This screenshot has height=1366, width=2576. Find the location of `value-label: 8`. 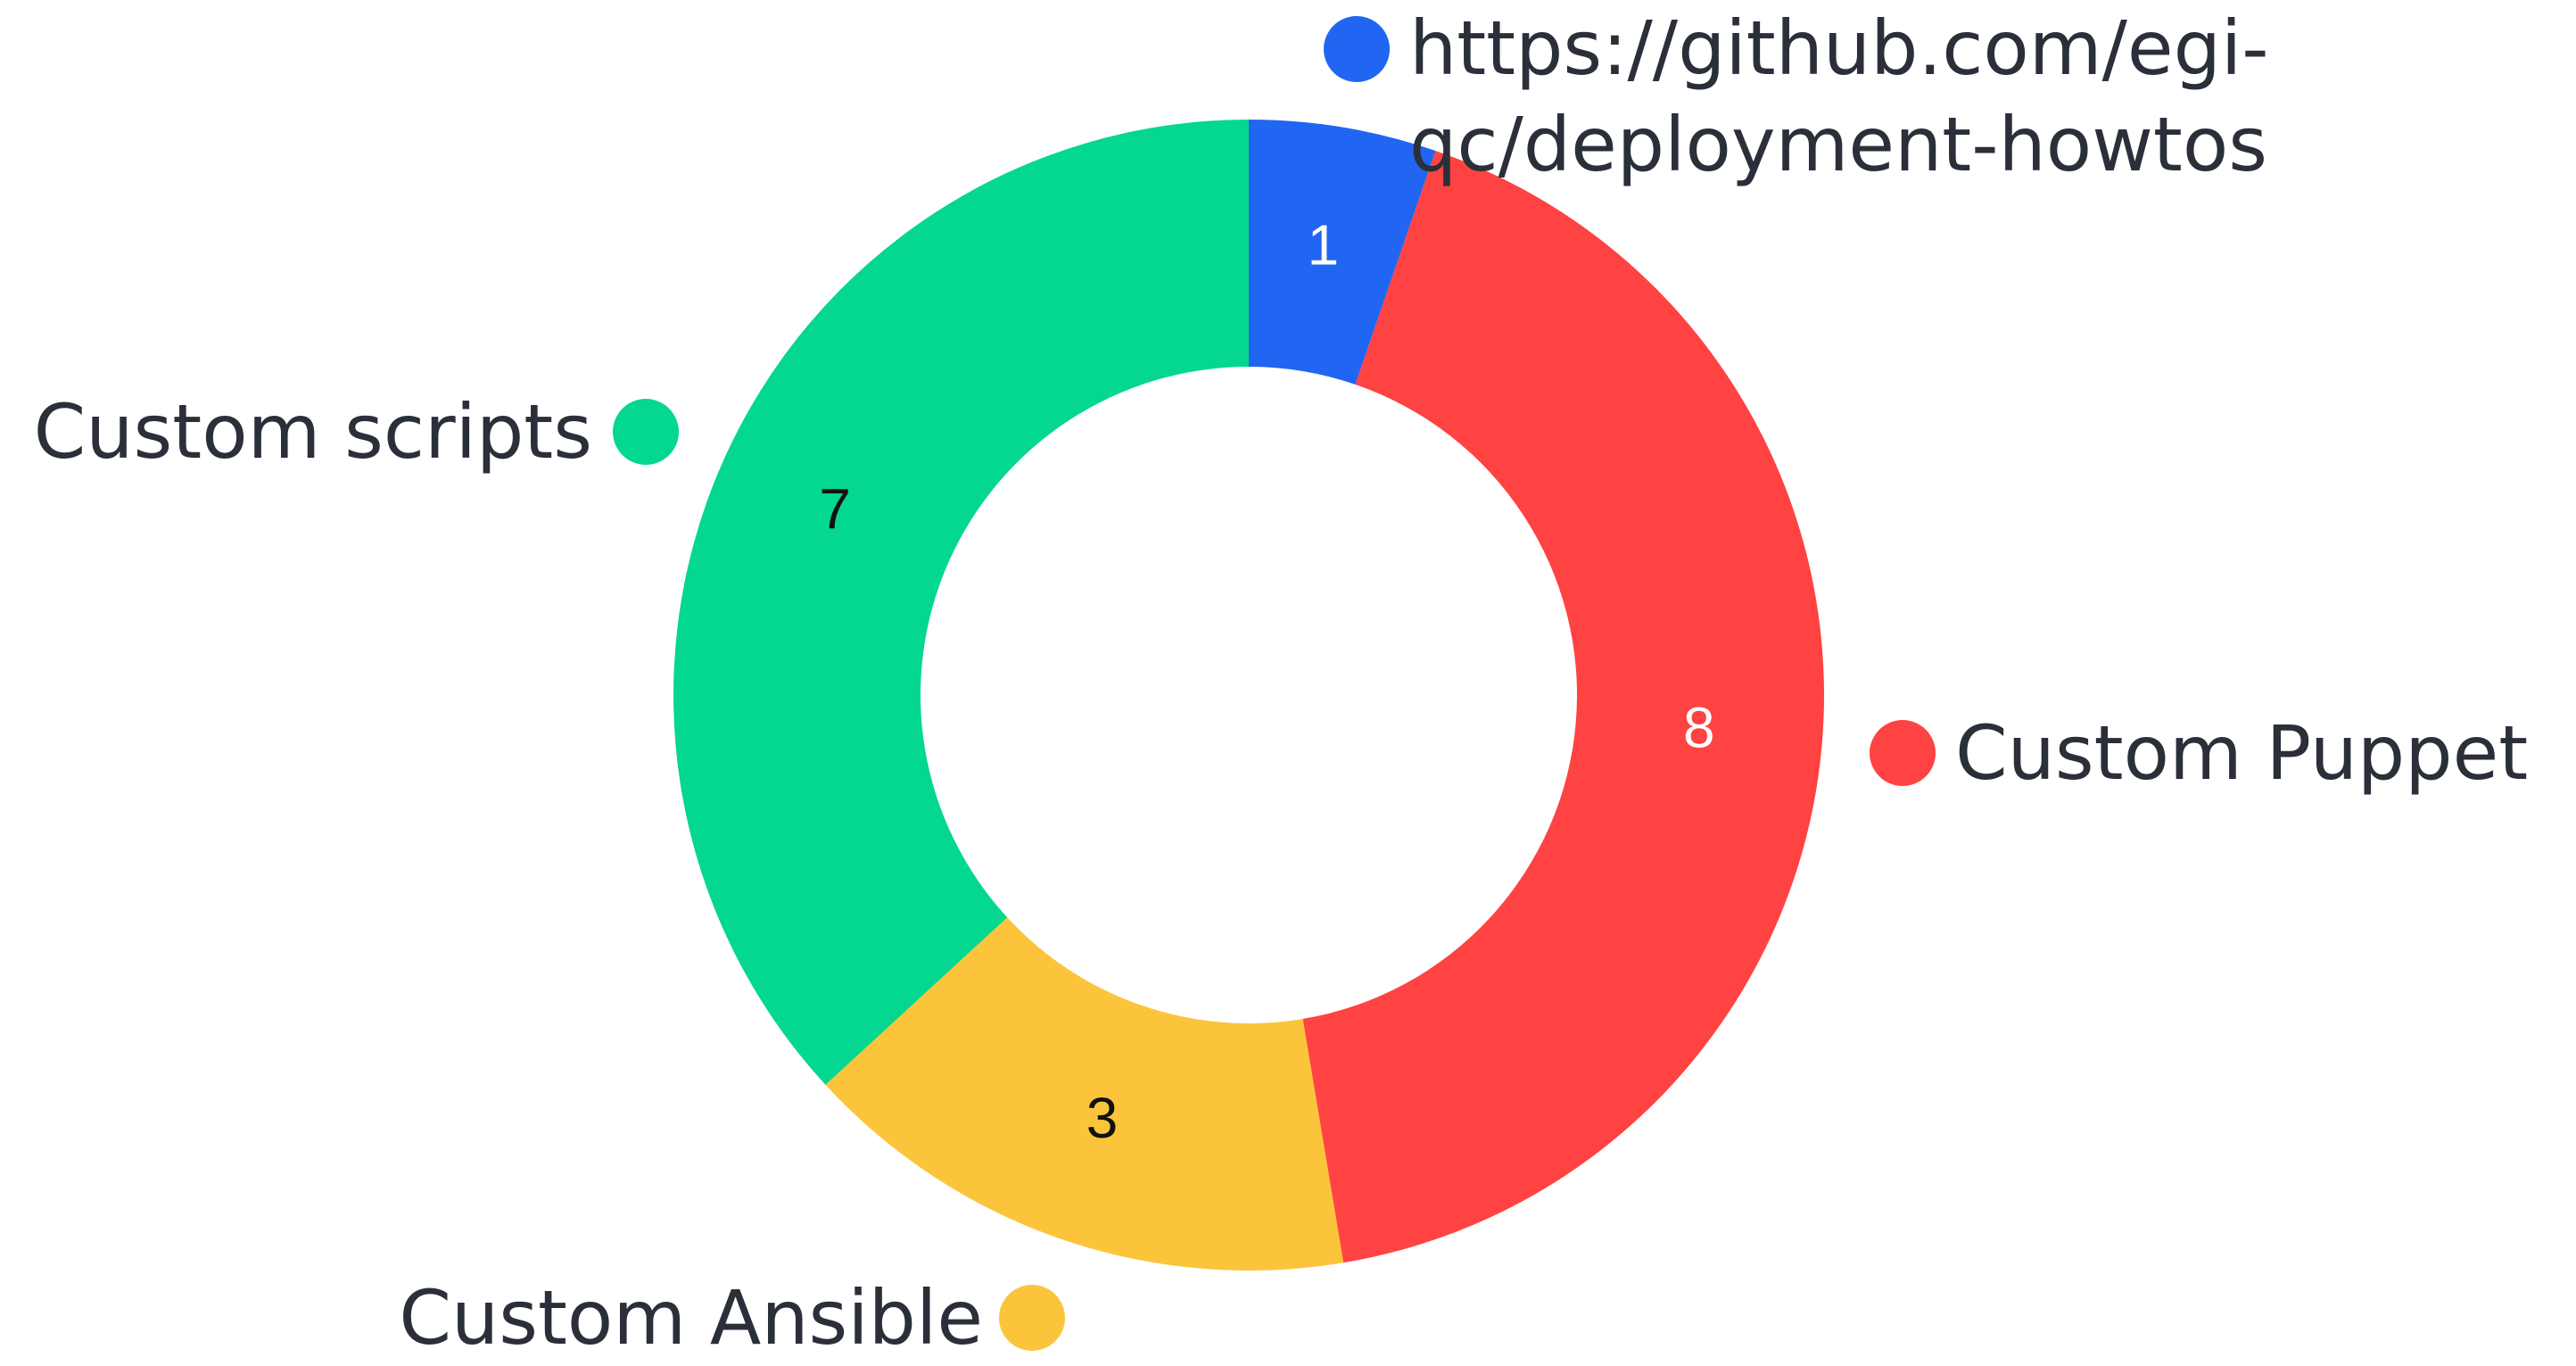

value-label: 8 is located at coordinates (1699, 728).